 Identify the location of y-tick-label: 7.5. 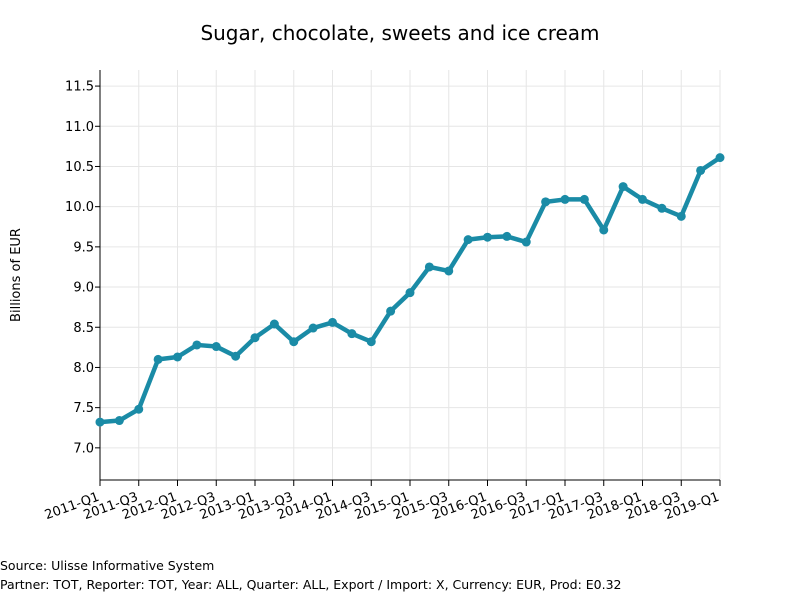
(83, 408).